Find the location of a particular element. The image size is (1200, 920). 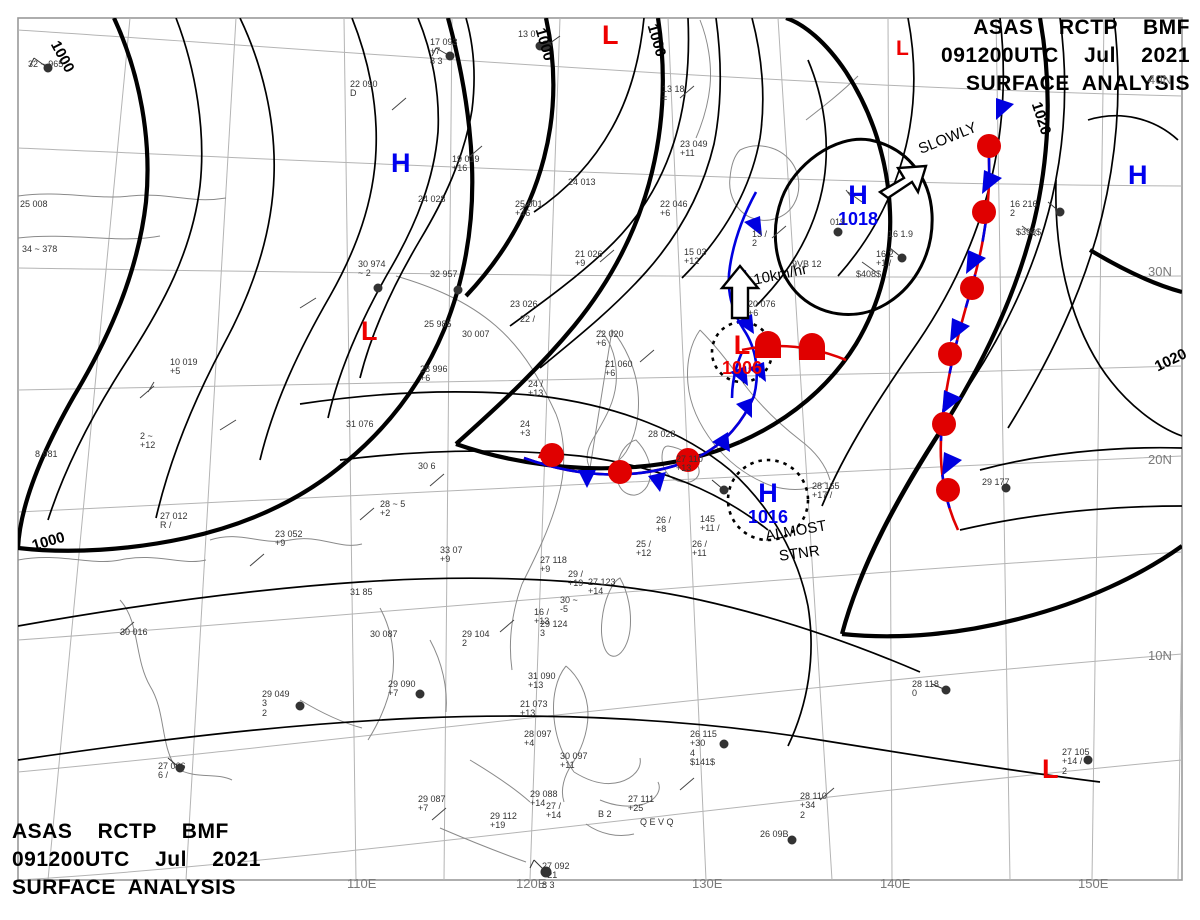

station-plot: 28 110 +34 2 is located at coordinates (813, 805).